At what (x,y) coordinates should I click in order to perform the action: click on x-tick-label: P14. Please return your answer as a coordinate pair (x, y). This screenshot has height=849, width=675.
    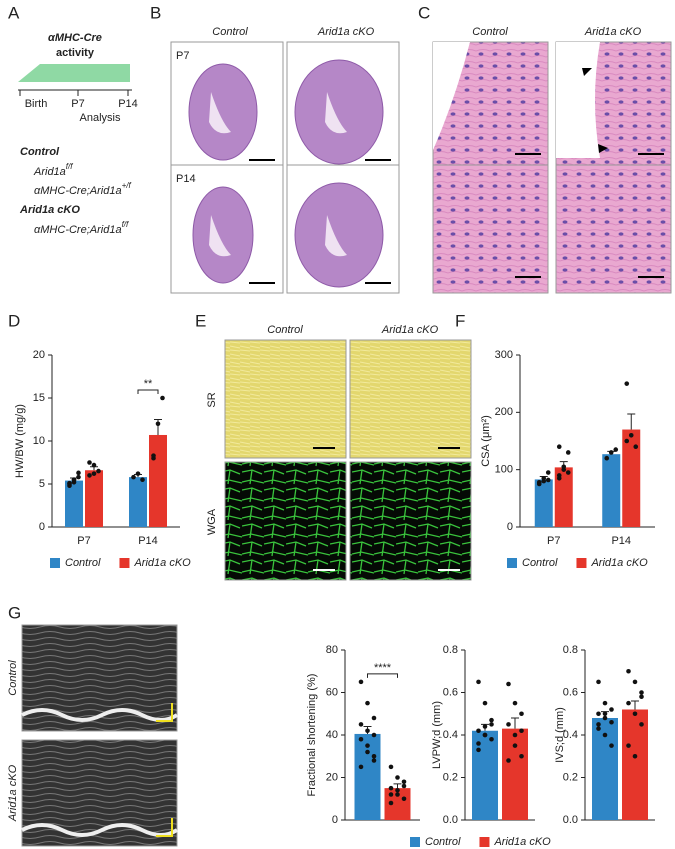
    Looking at the image, I should click on (148, 541).